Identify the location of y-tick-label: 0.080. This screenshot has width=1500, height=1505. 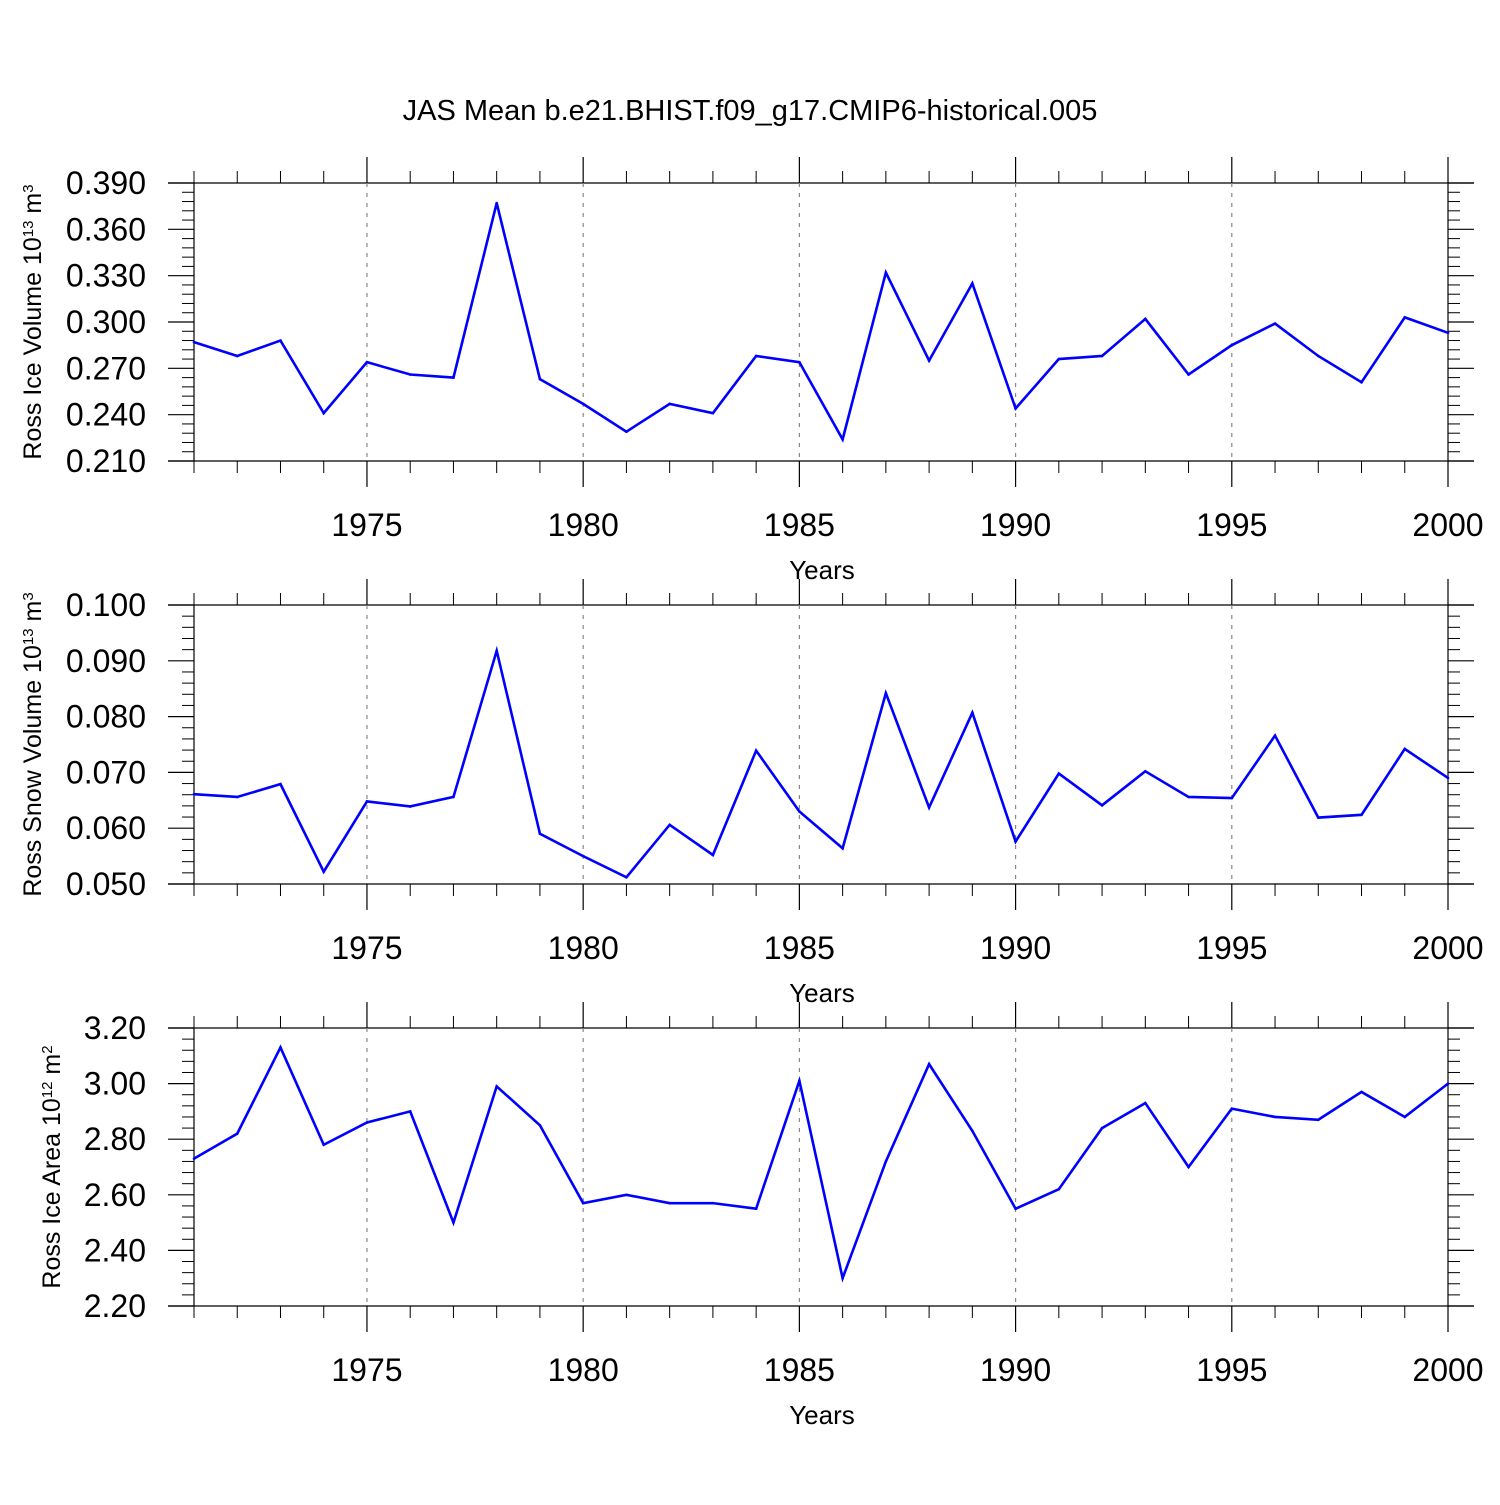
(106, 717).